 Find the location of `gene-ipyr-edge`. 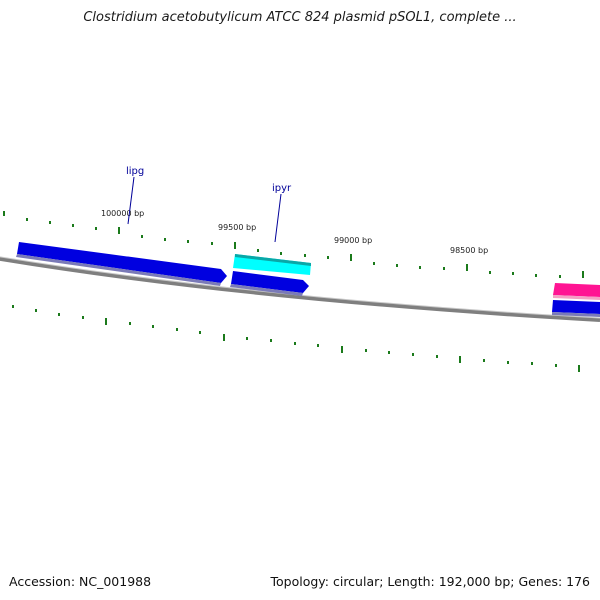

gene-ipyr-edge is located at coordinates (273, 260).